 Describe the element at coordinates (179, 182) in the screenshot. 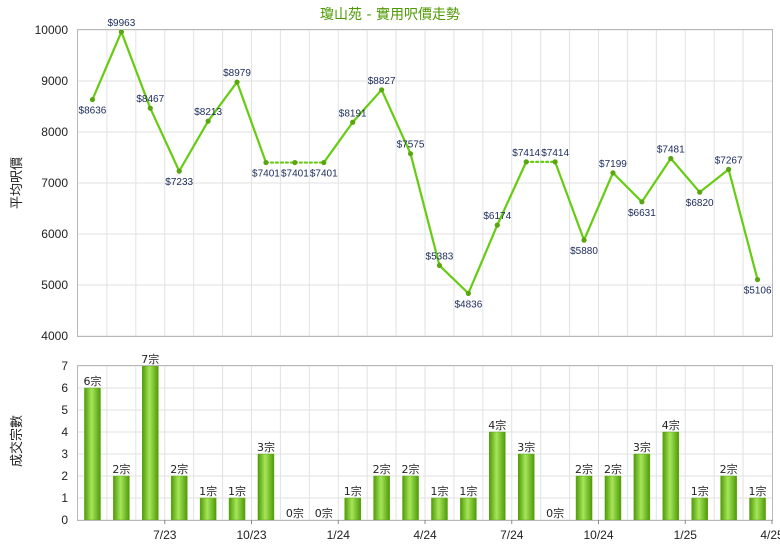

I see `line-data-label: $7233` at that location.